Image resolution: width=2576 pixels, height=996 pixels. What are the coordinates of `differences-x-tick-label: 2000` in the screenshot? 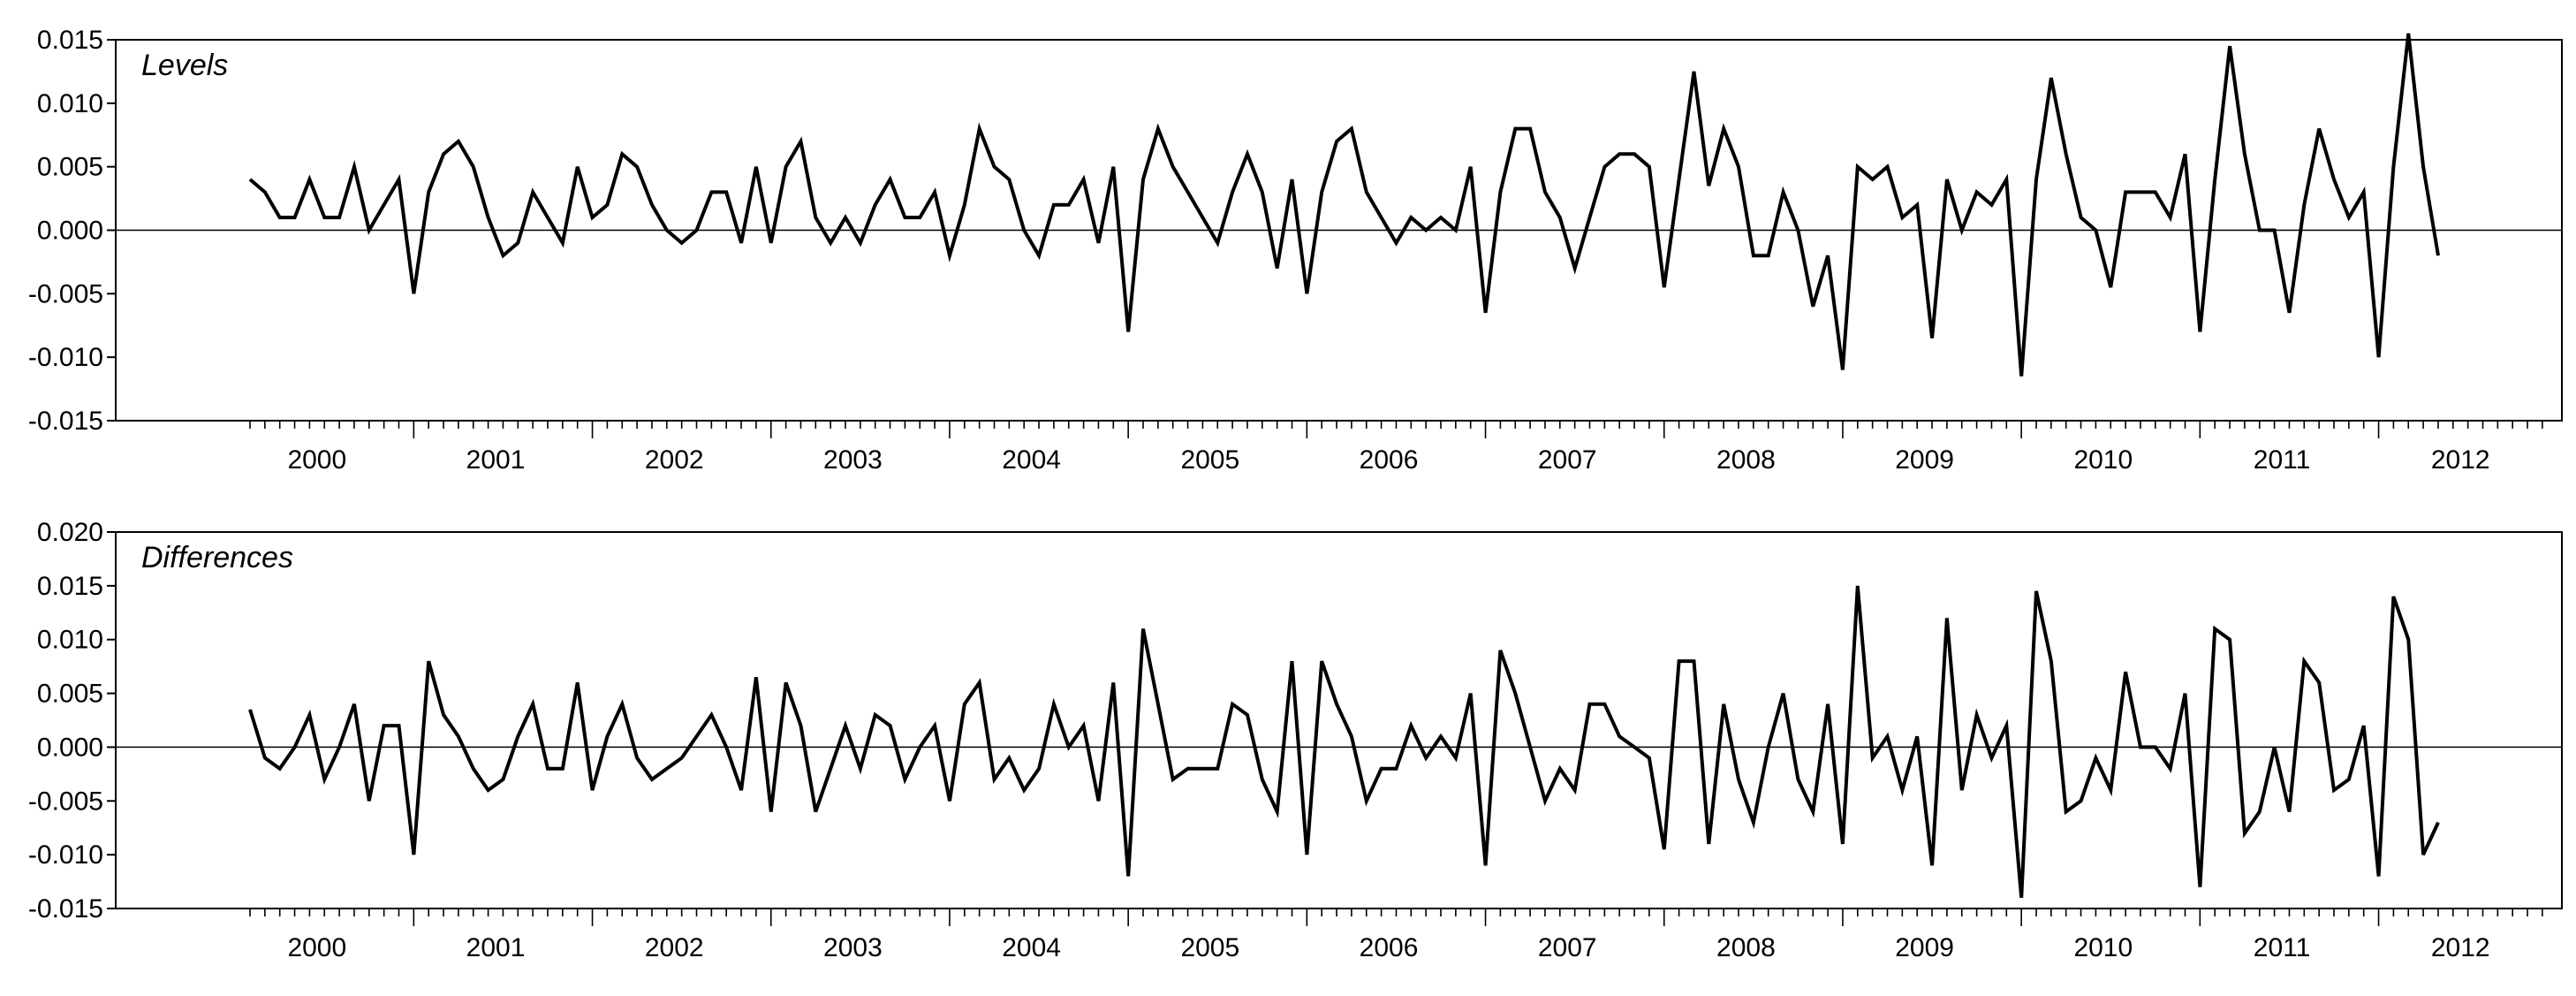 It's located at (317, 947).